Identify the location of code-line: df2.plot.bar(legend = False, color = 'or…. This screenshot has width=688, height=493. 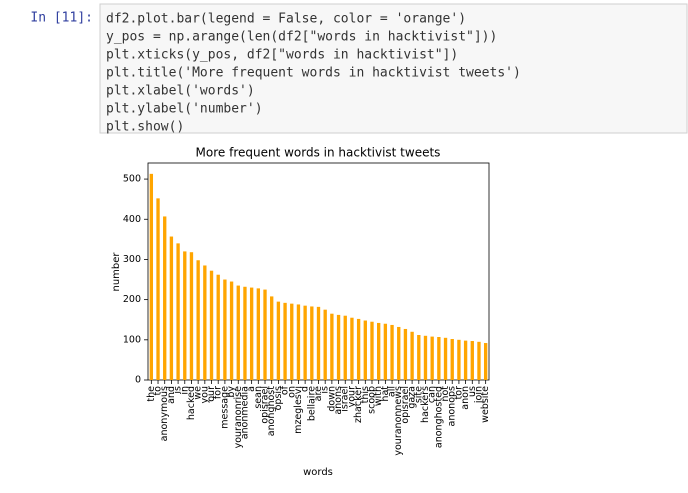
(286, 19).